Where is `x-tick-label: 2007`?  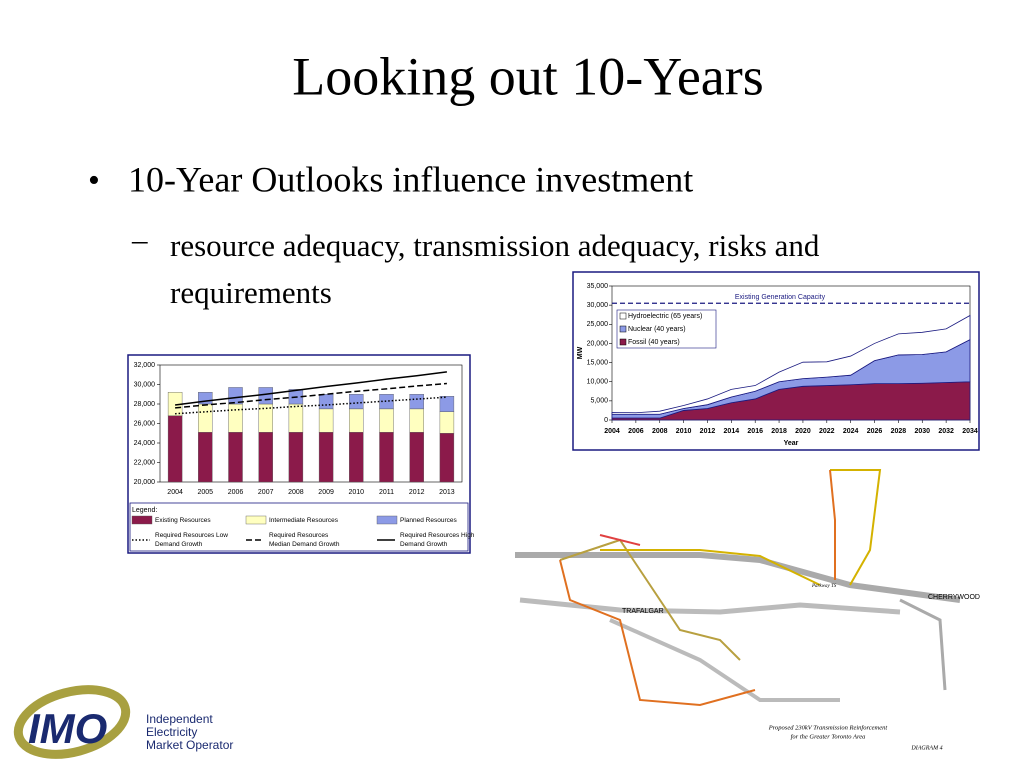
x-tick-label: 2007 is located at coordinates (266, 492).